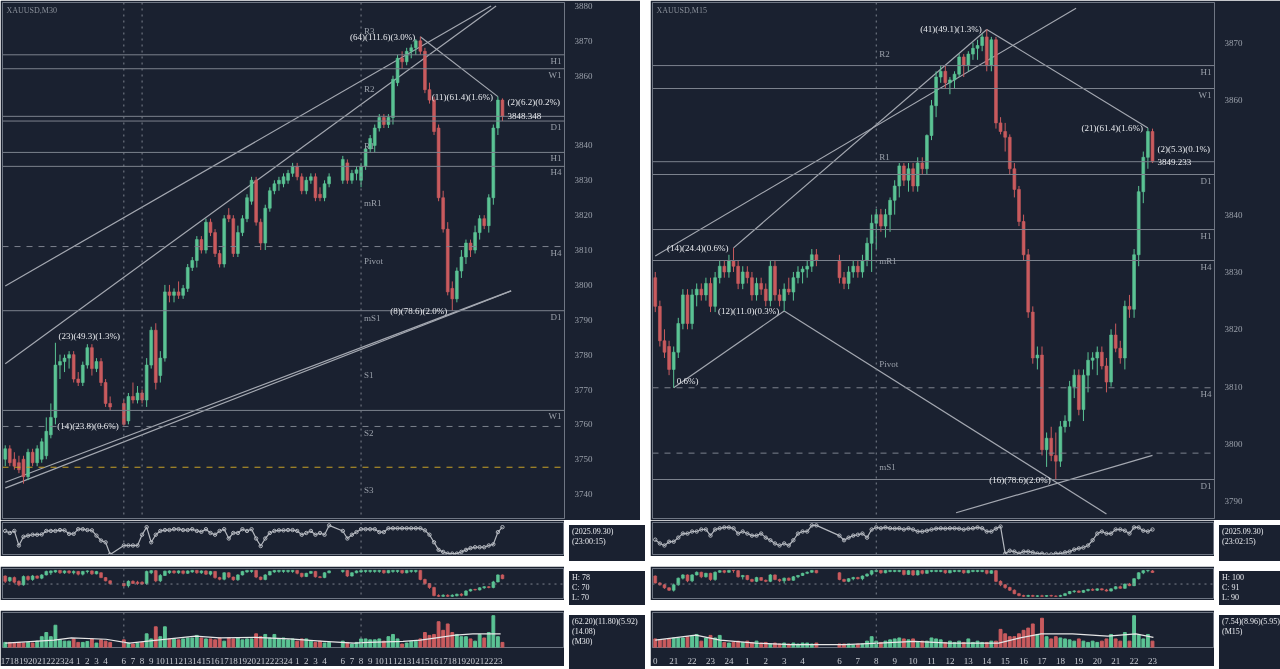 This screenshot has height=669, width=1280. I want to click on y-tick-label: 3780, so click(583, 354).